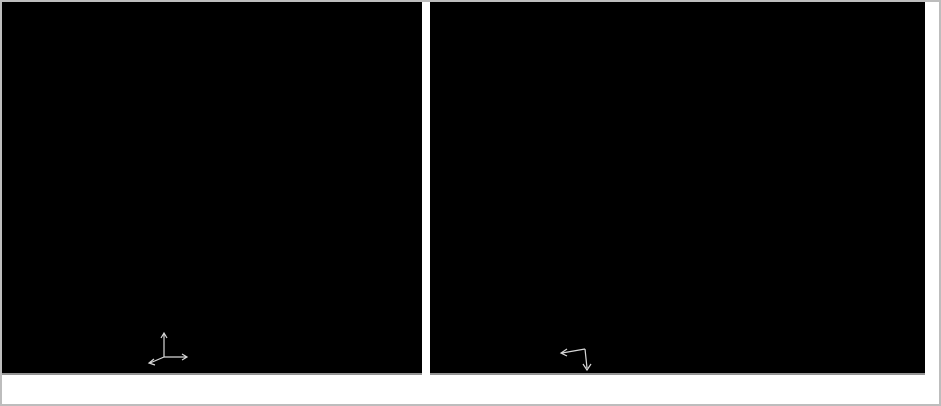 The height and width of the screenshot is (406, 941). I want to click on top-view-caption, so click(692, 390).